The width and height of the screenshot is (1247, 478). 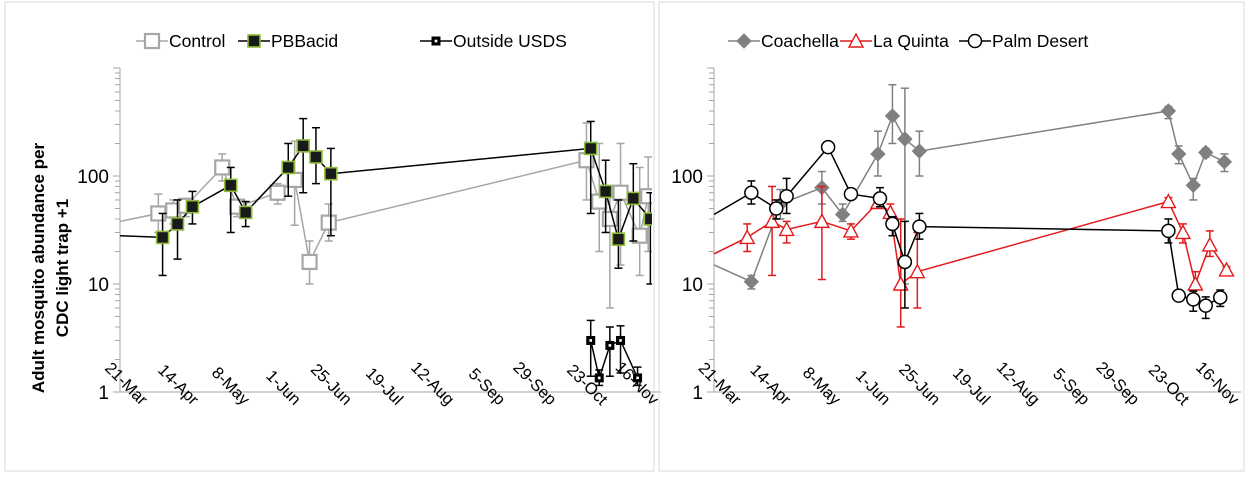 What do you see at coordinates (304, 41) in the screenshot?
I see `legend-label: PBBacid` at bounding box center [304, 41].